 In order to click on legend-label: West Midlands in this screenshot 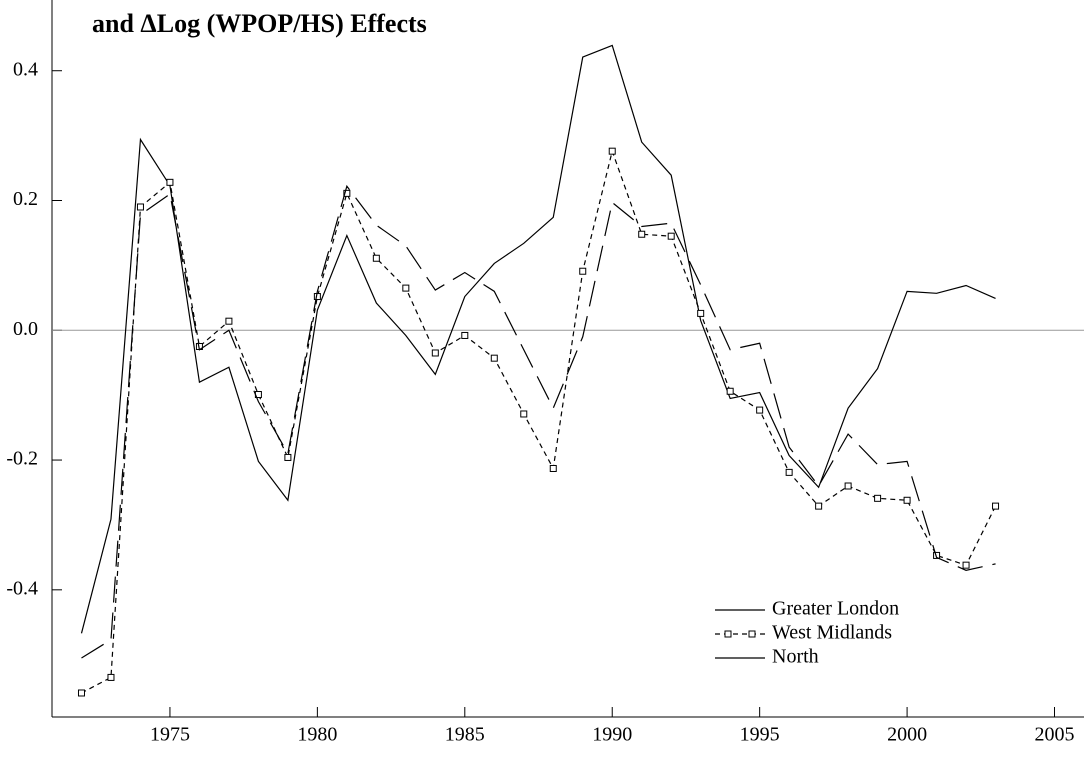, I will do `click(832, 633)`.